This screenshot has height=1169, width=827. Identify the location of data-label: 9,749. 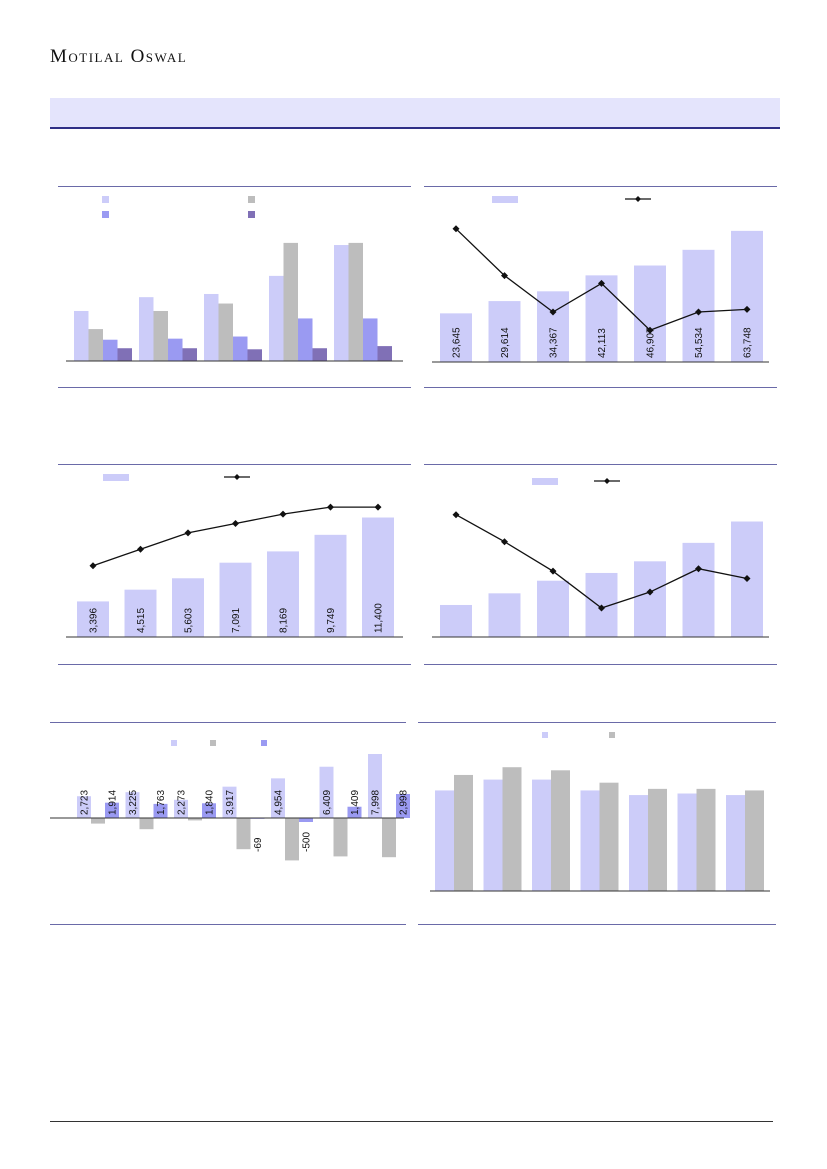
(331, 620).